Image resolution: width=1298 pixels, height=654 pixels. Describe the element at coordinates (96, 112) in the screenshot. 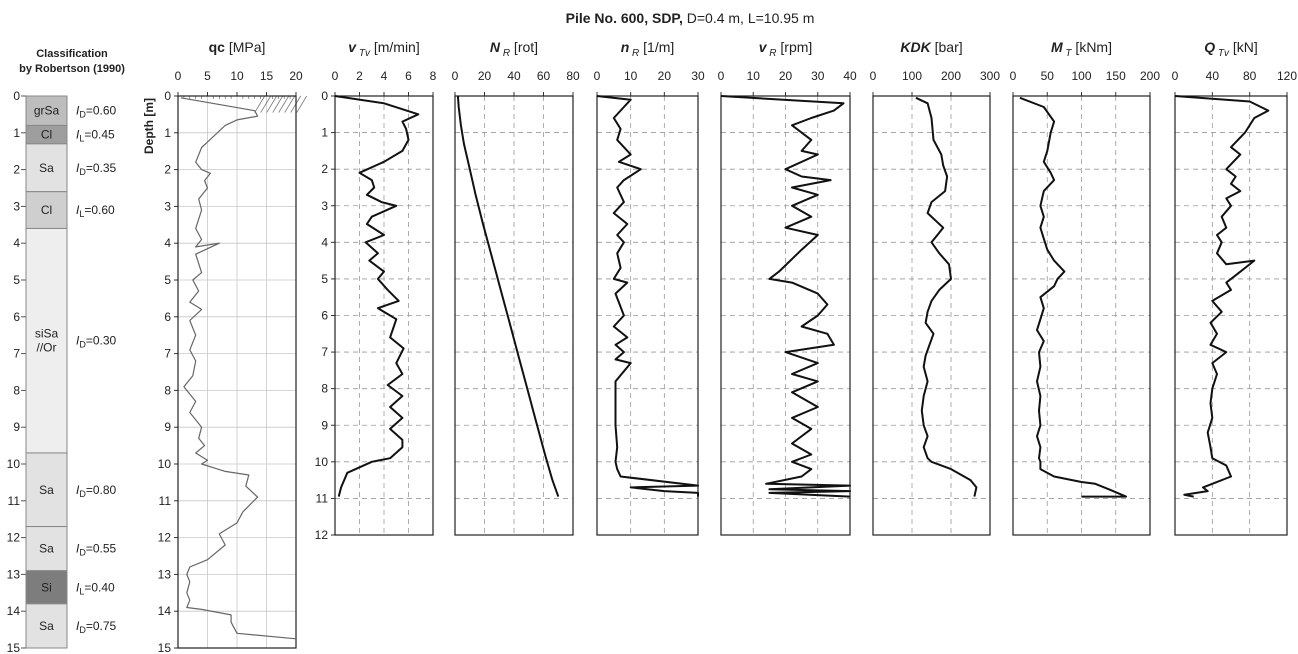

I see `soil-index-label: ID=0.60` at that location.